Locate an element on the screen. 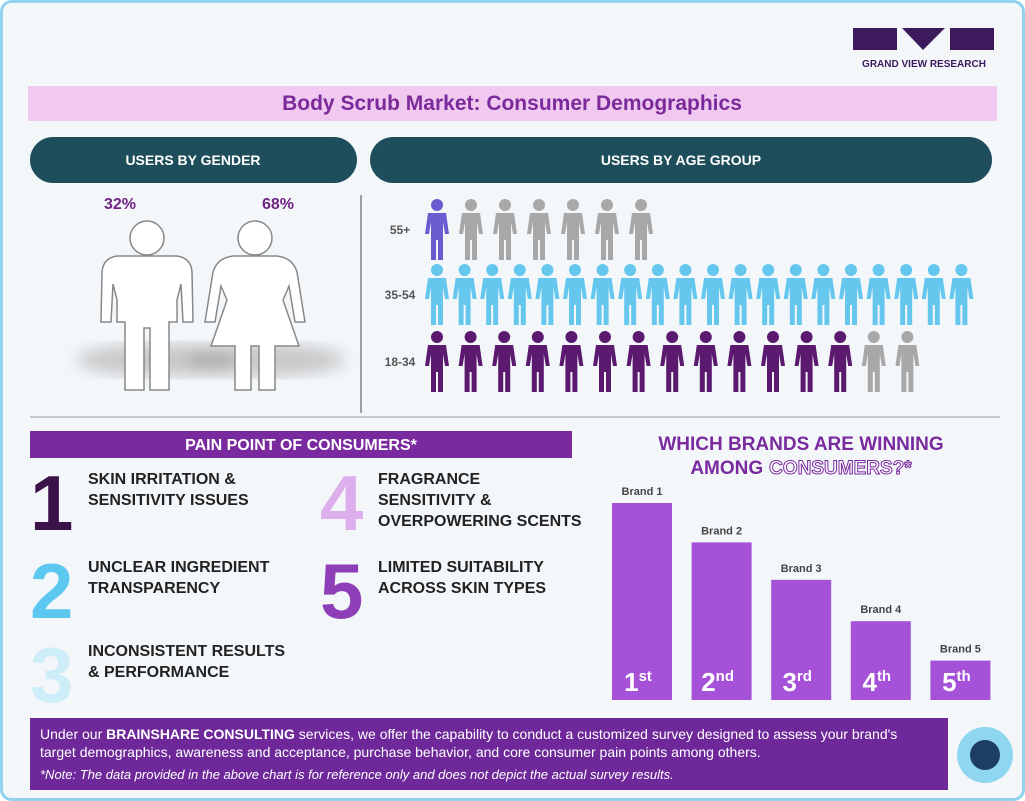  rank-number: 2 is located at coordinates (708, 682).